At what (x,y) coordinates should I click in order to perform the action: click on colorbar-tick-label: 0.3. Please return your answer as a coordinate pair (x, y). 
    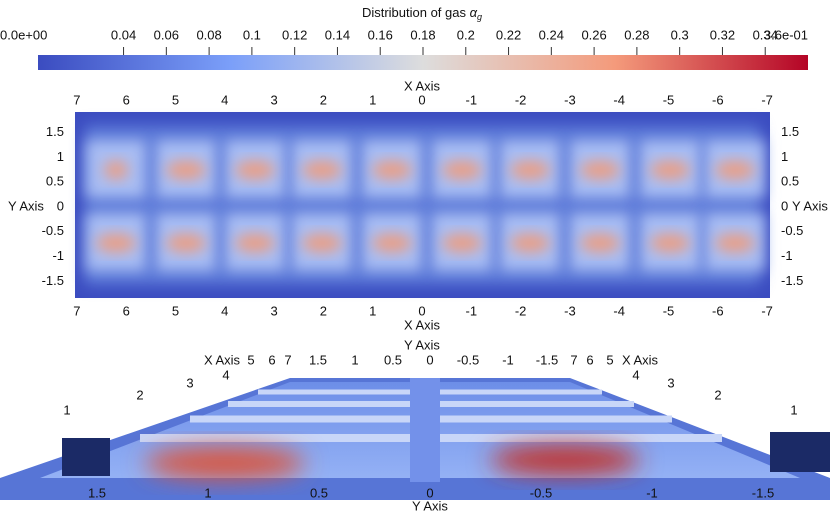
    Looking at the image, I should click on (680, 34).